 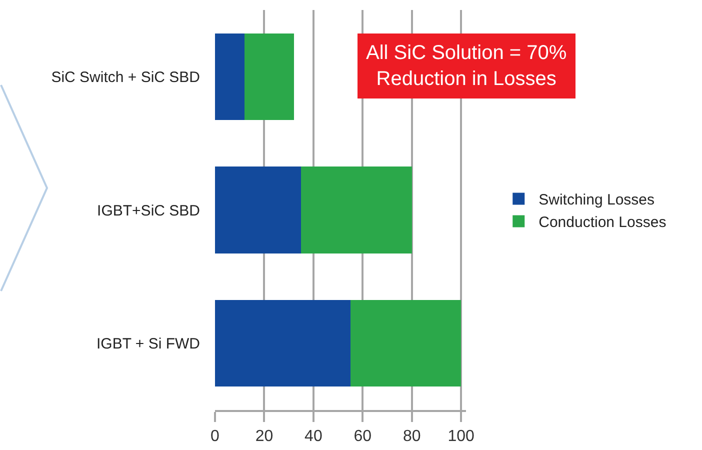 What do you see at coordinates (596, 200) in the screenshot?
I see `legend-label: Switching Losses` at bounding box center [596, 200].